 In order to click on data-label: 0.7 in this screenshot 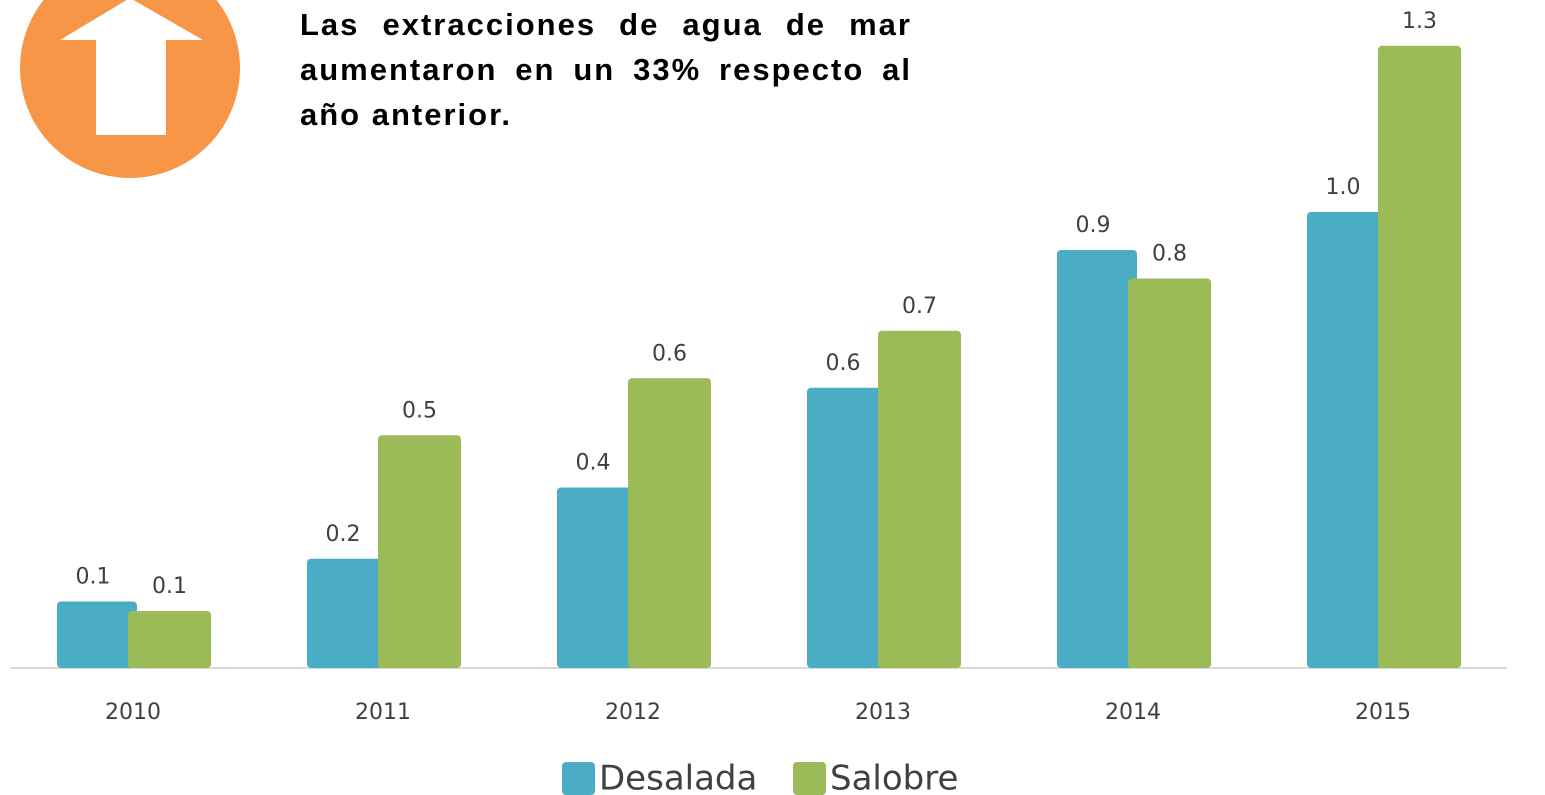, I will do `click(919, 306)`.